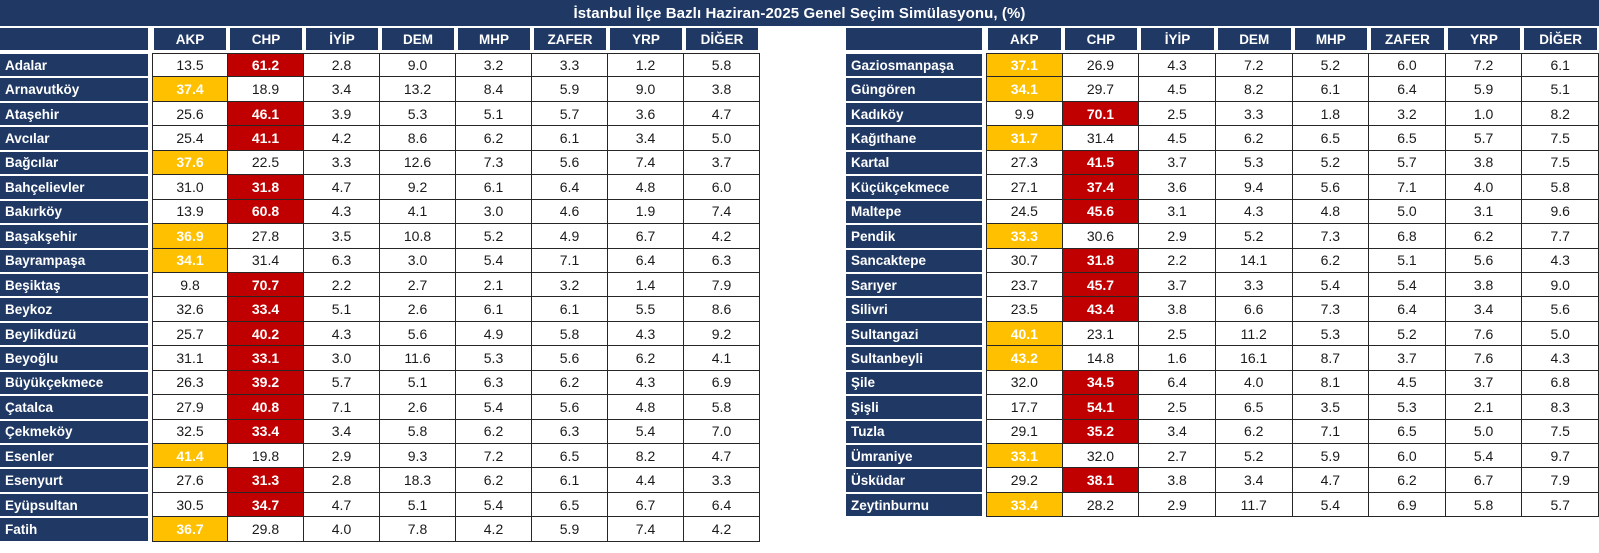 Image resolution: width=1599 pixels, height=553 pixels. What do you see at coordinates (570, 505) in the screenshot?
I see `value-cell: 6.5` at bounding box center [570, 505].